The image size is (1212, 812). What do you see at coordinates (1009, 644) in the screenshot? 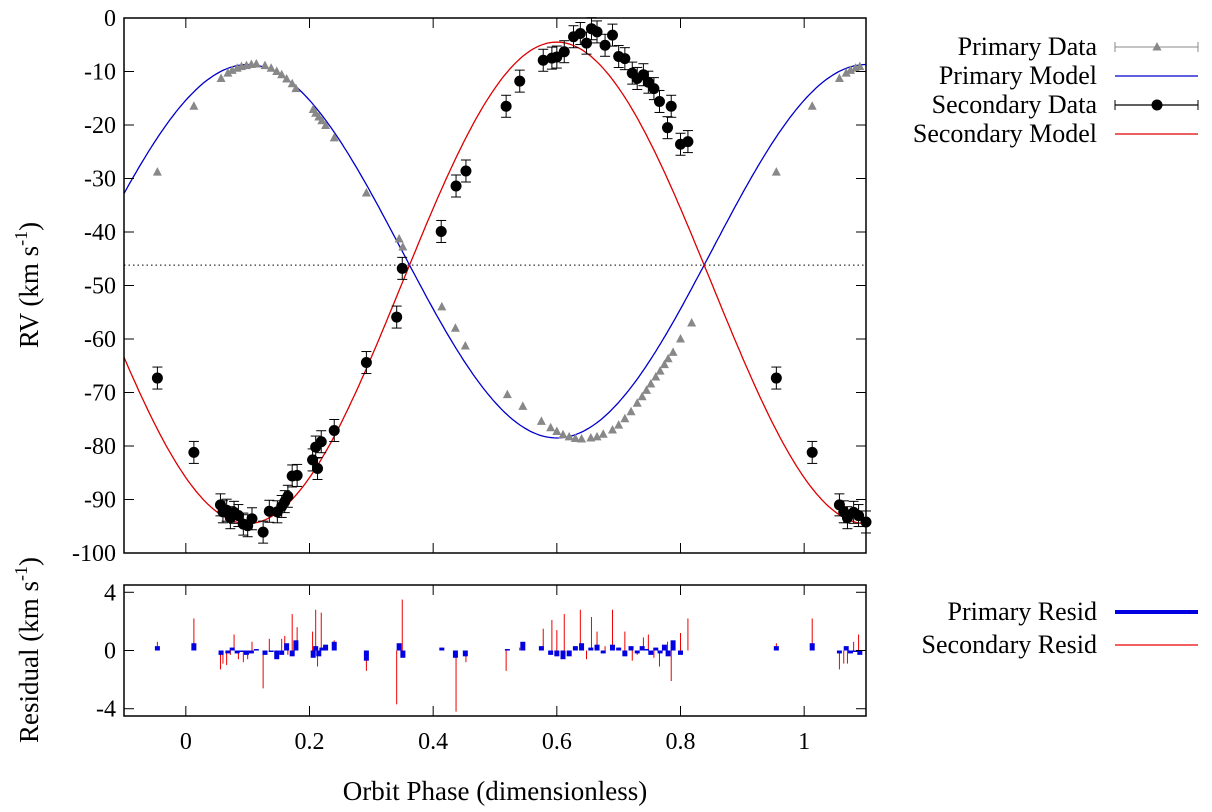
I see `legend-label: Secondary Resid` at bounding box center [1009, 644].